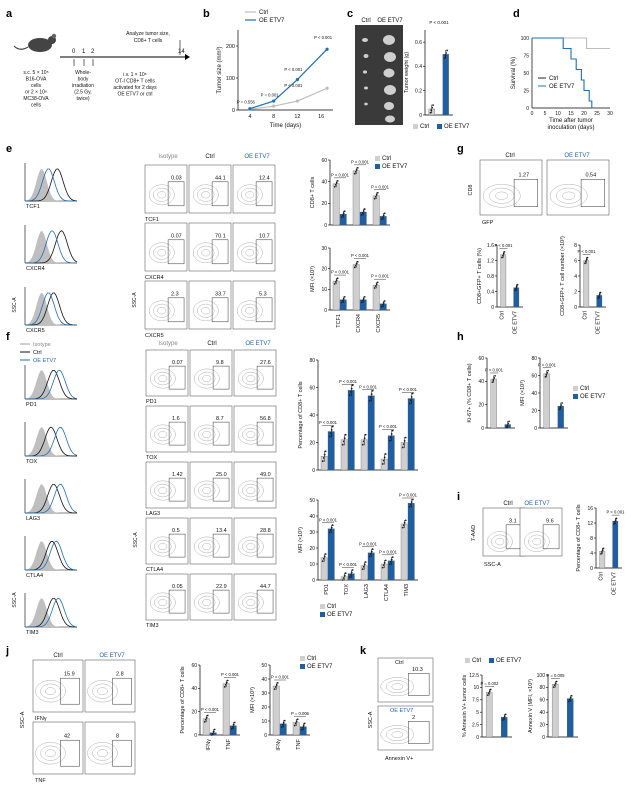 The height and width of the screenshot is (790, 631). Describe the element at coordinates (167, 597) in the screenshot. I see `flow-density-plot-TIM3-0: 0.05` at that location.